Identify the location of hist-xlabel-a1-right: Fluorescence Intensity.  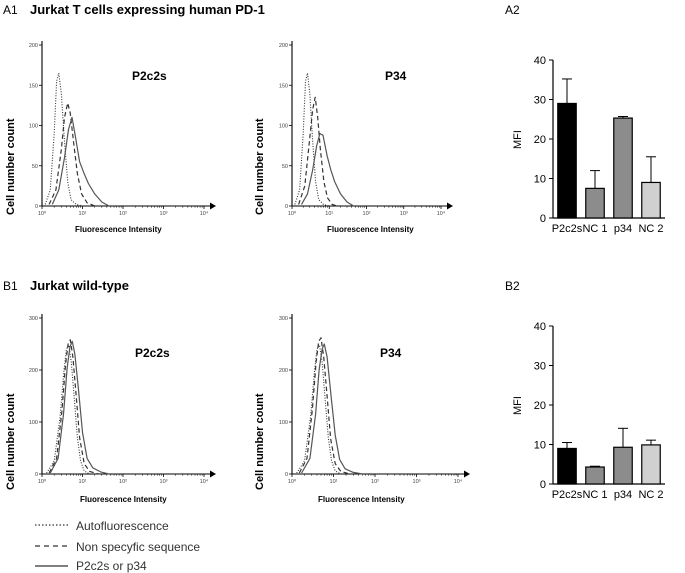
(370, 229).